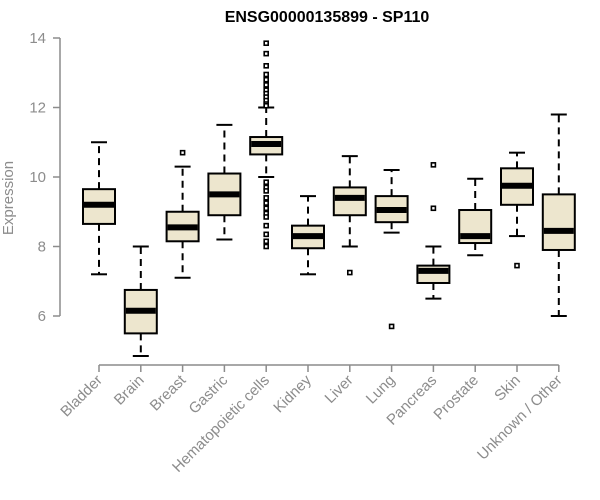 The width and height of the screenshot is (600, 500). Describe the element at coordinates (327, 17) in the screenshot. I see `chart-title: ENSG00000135899 - SP110` at that location.